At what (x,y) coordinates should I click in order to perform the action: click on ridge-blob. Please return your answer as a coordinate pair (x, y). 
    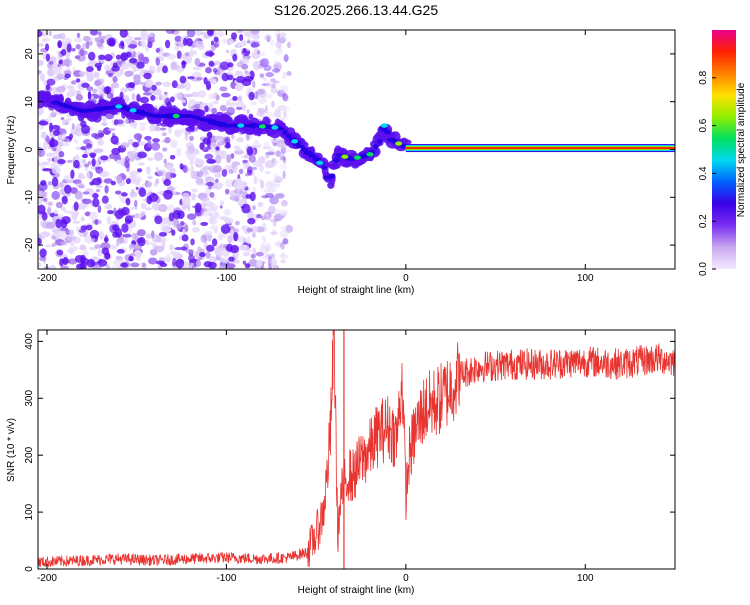
    Looking at the image, I should click on (199, 113).